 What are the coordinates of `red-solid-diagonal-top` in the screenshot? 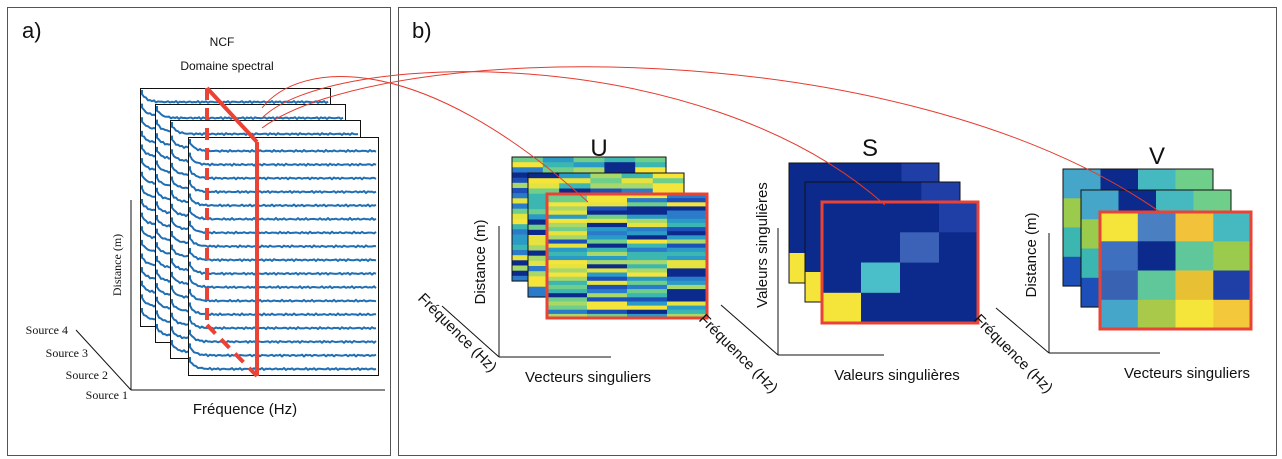 It's located at (232, 115).